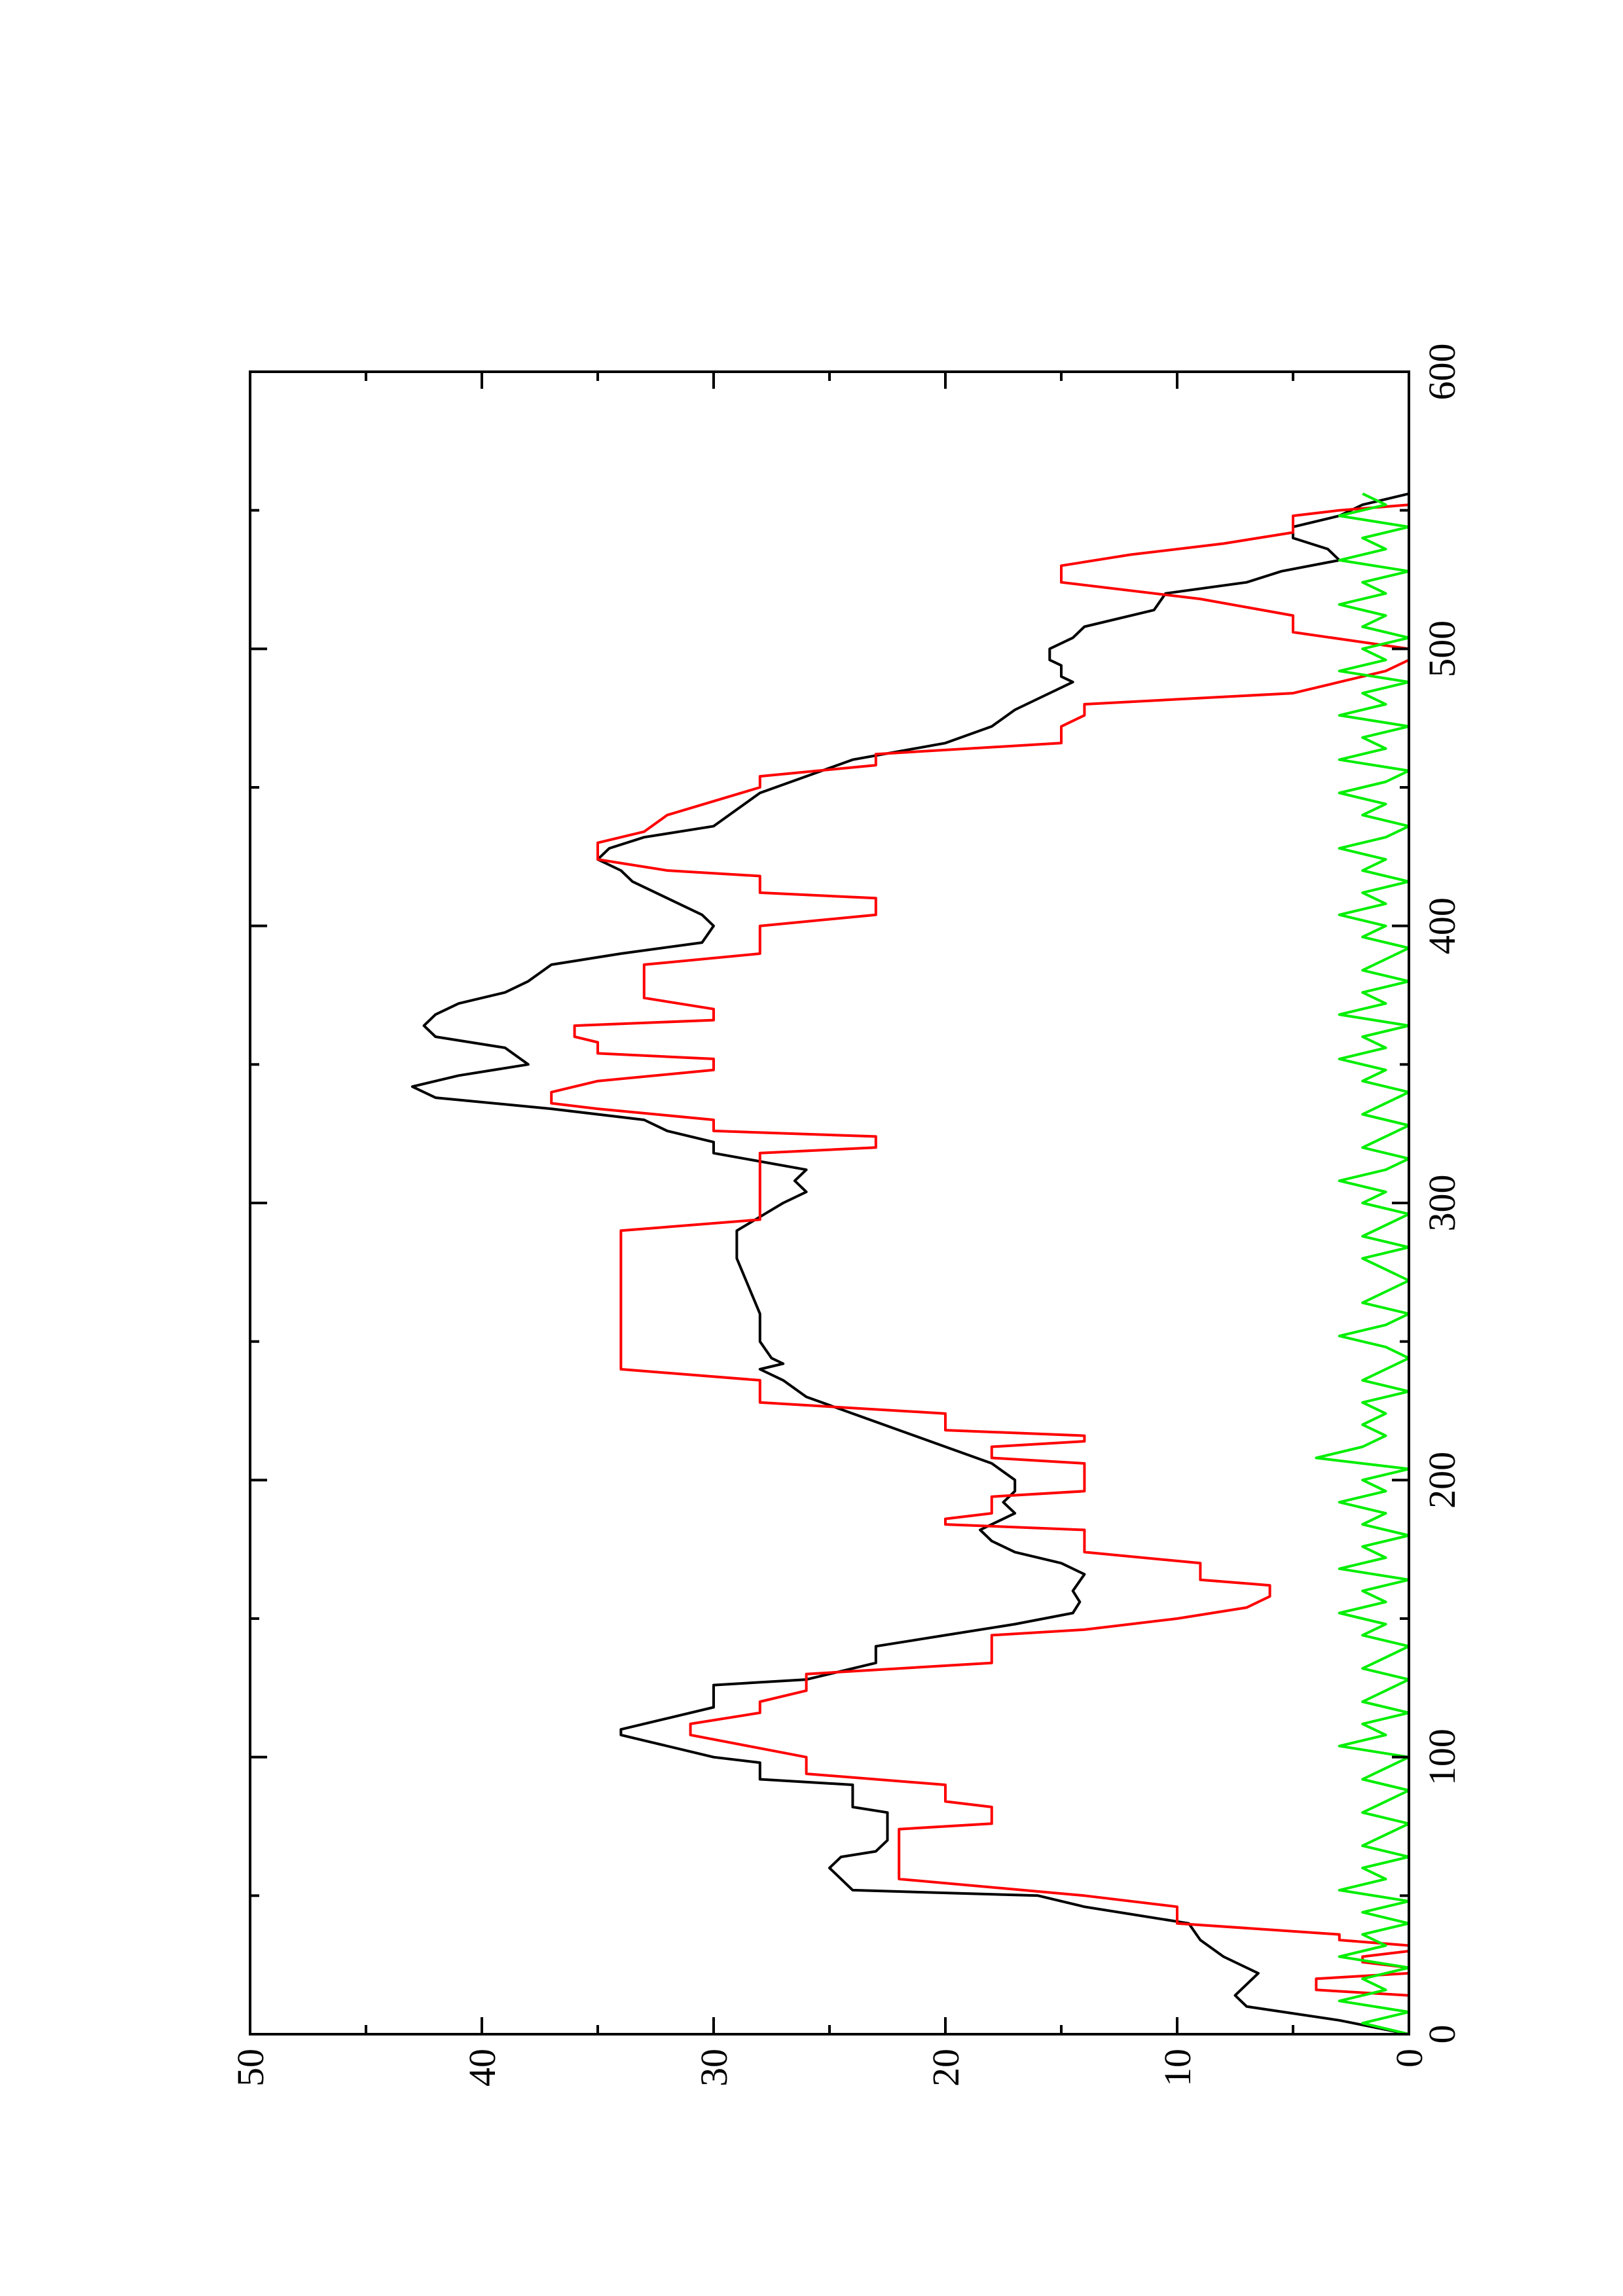 The image size is (1623, 2296). What do you see at coordinates (1442, 372) in the screenshot?
I see `x-tick-label: 600` at bounding box center [1442, 372].